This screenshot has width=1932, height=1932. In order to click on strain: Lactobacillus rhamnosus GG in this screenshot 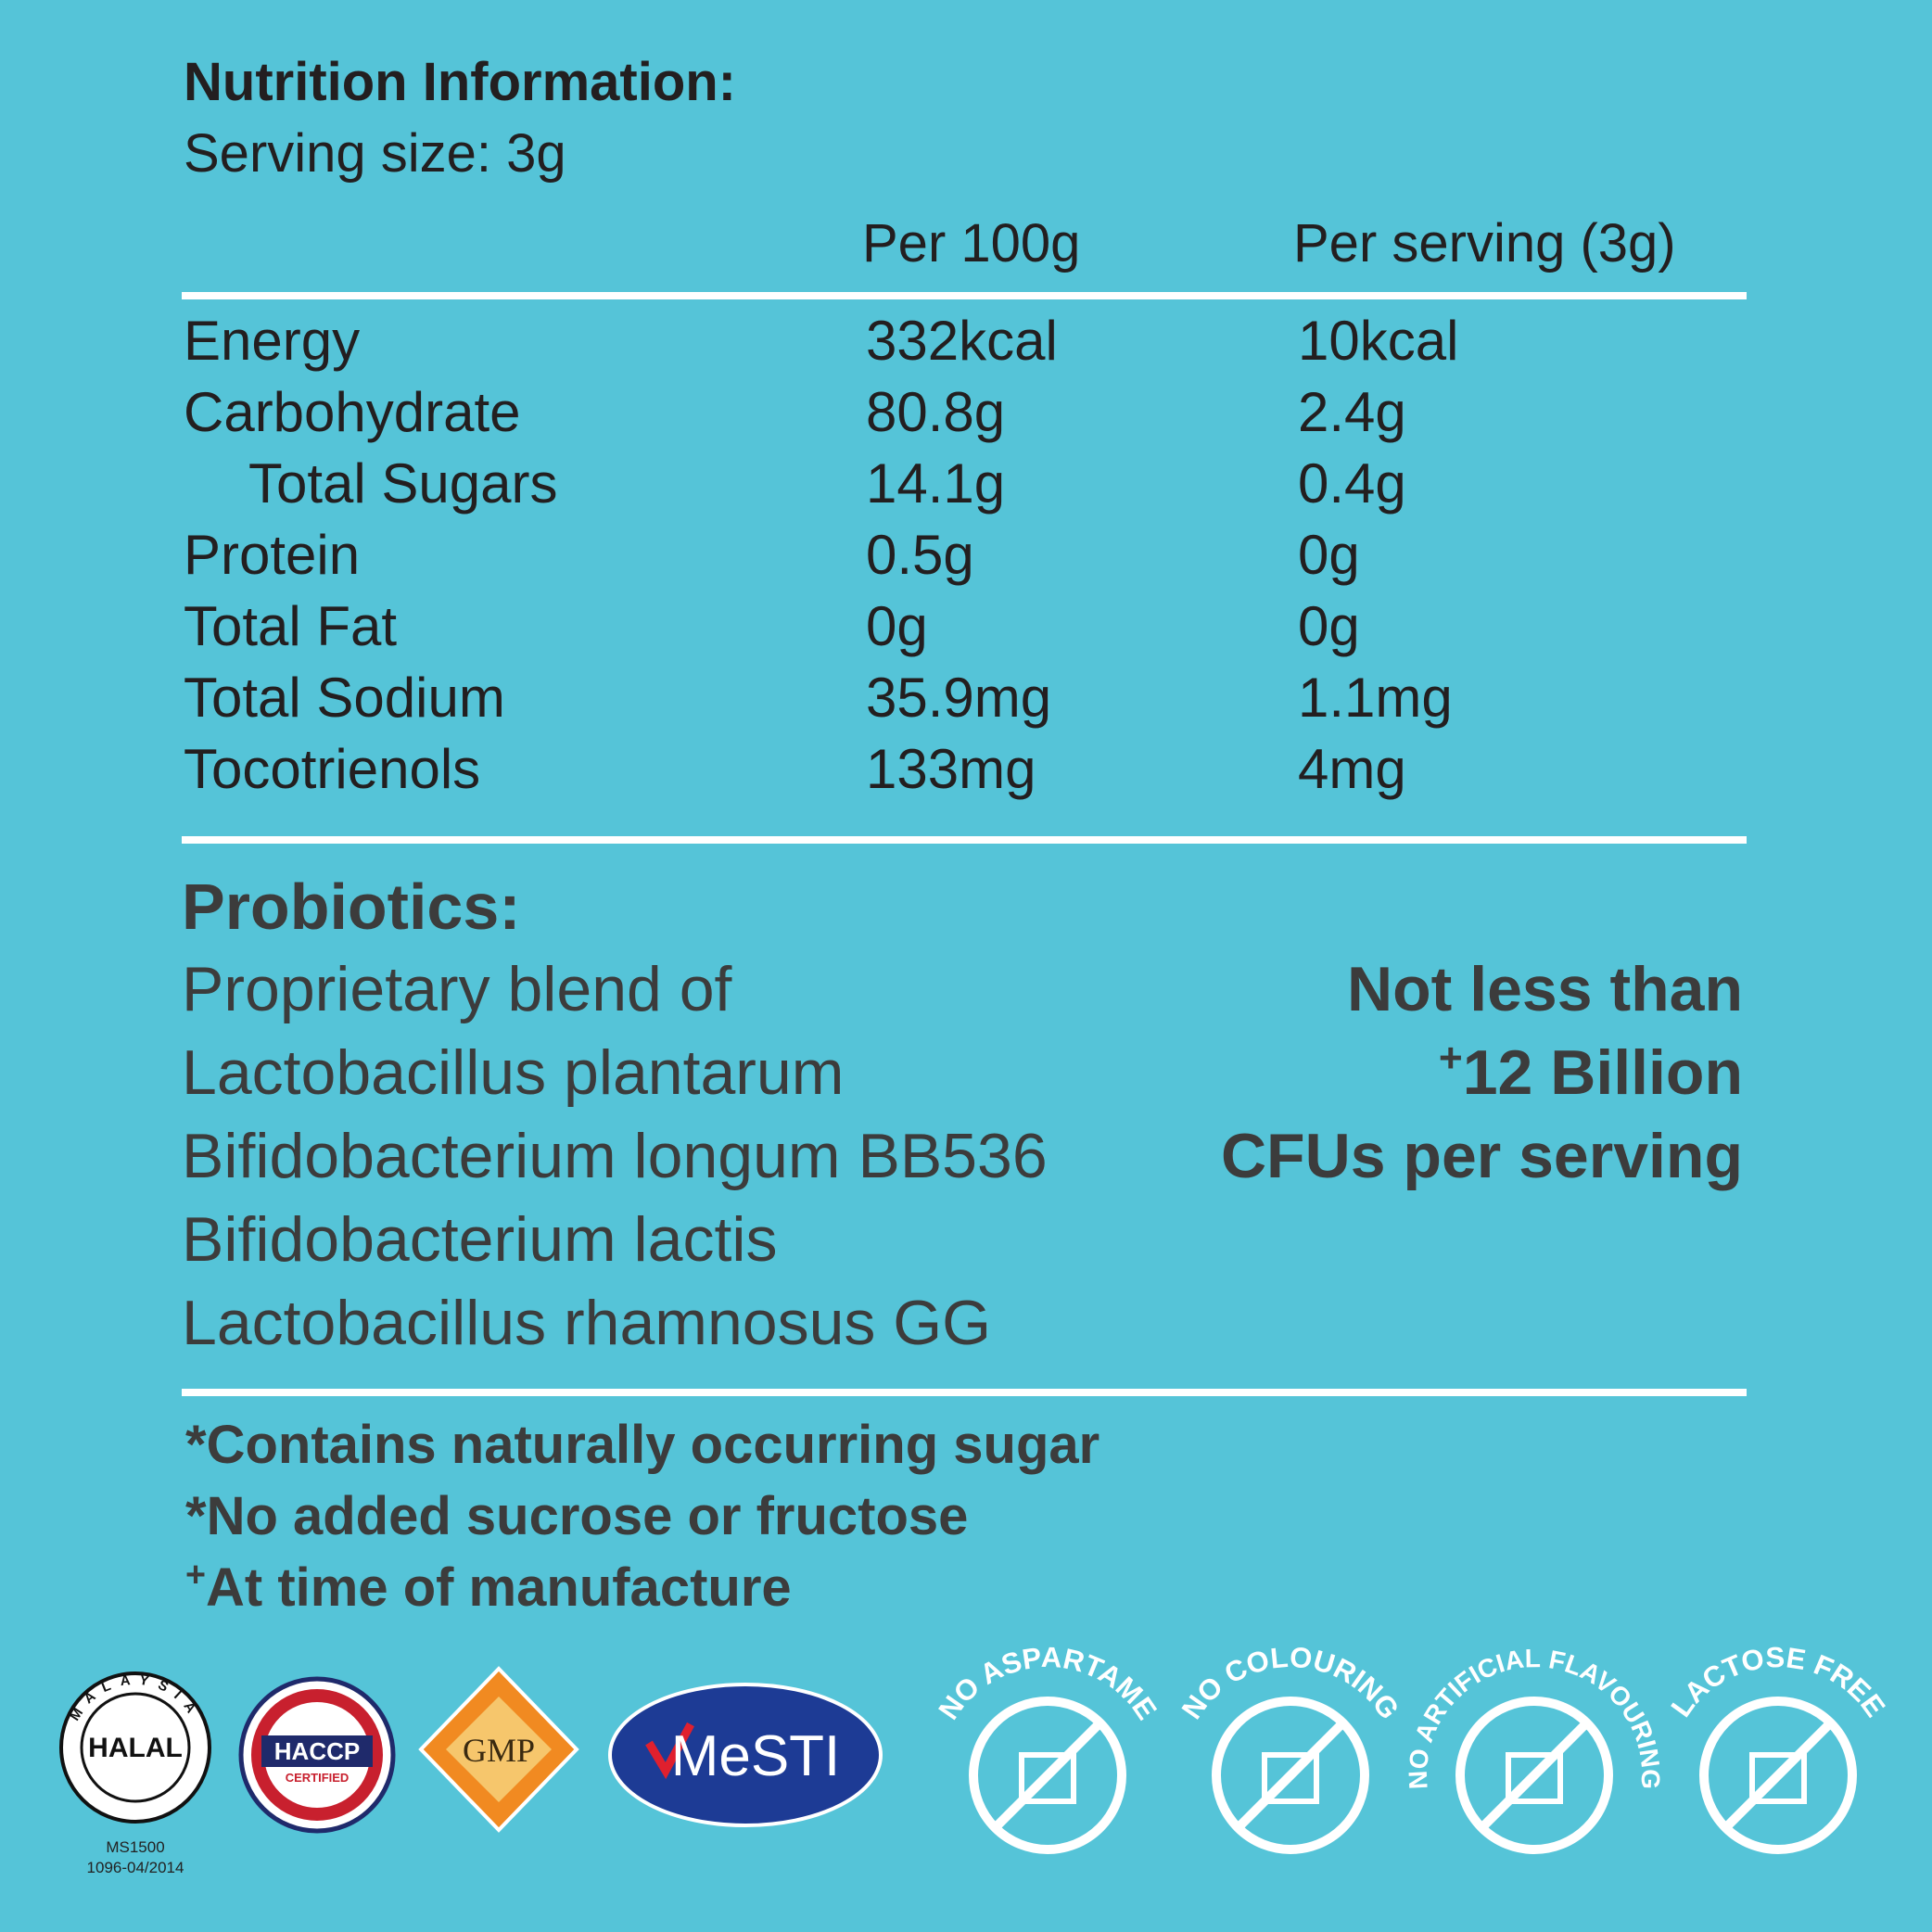, I will do `click(586, 1323)`.